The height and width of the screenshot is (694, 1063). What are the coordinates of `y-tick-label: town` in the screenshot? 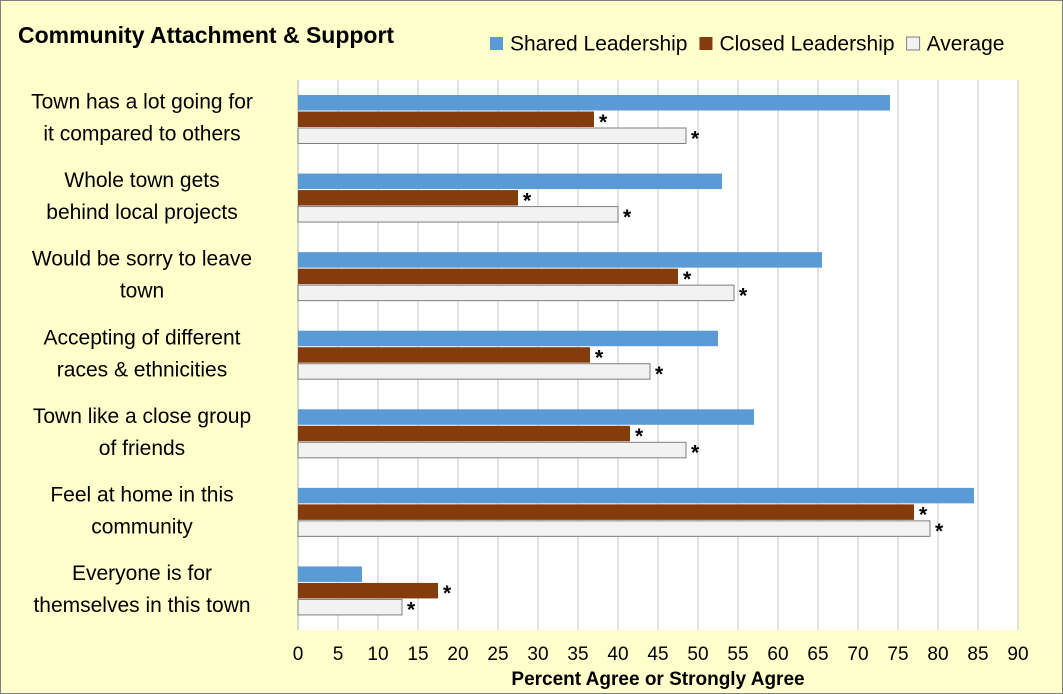 It's located at (142, 291).